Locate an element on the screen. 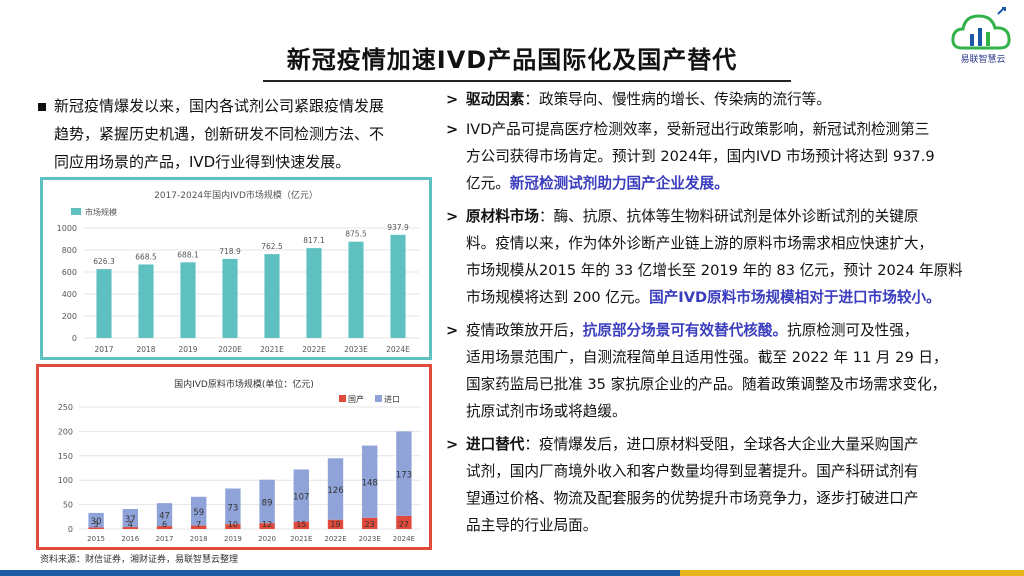 This screenshot has width=1024, height=576. bullet-line: 抗原检测可及性强， is located at coordinates (853, 330).